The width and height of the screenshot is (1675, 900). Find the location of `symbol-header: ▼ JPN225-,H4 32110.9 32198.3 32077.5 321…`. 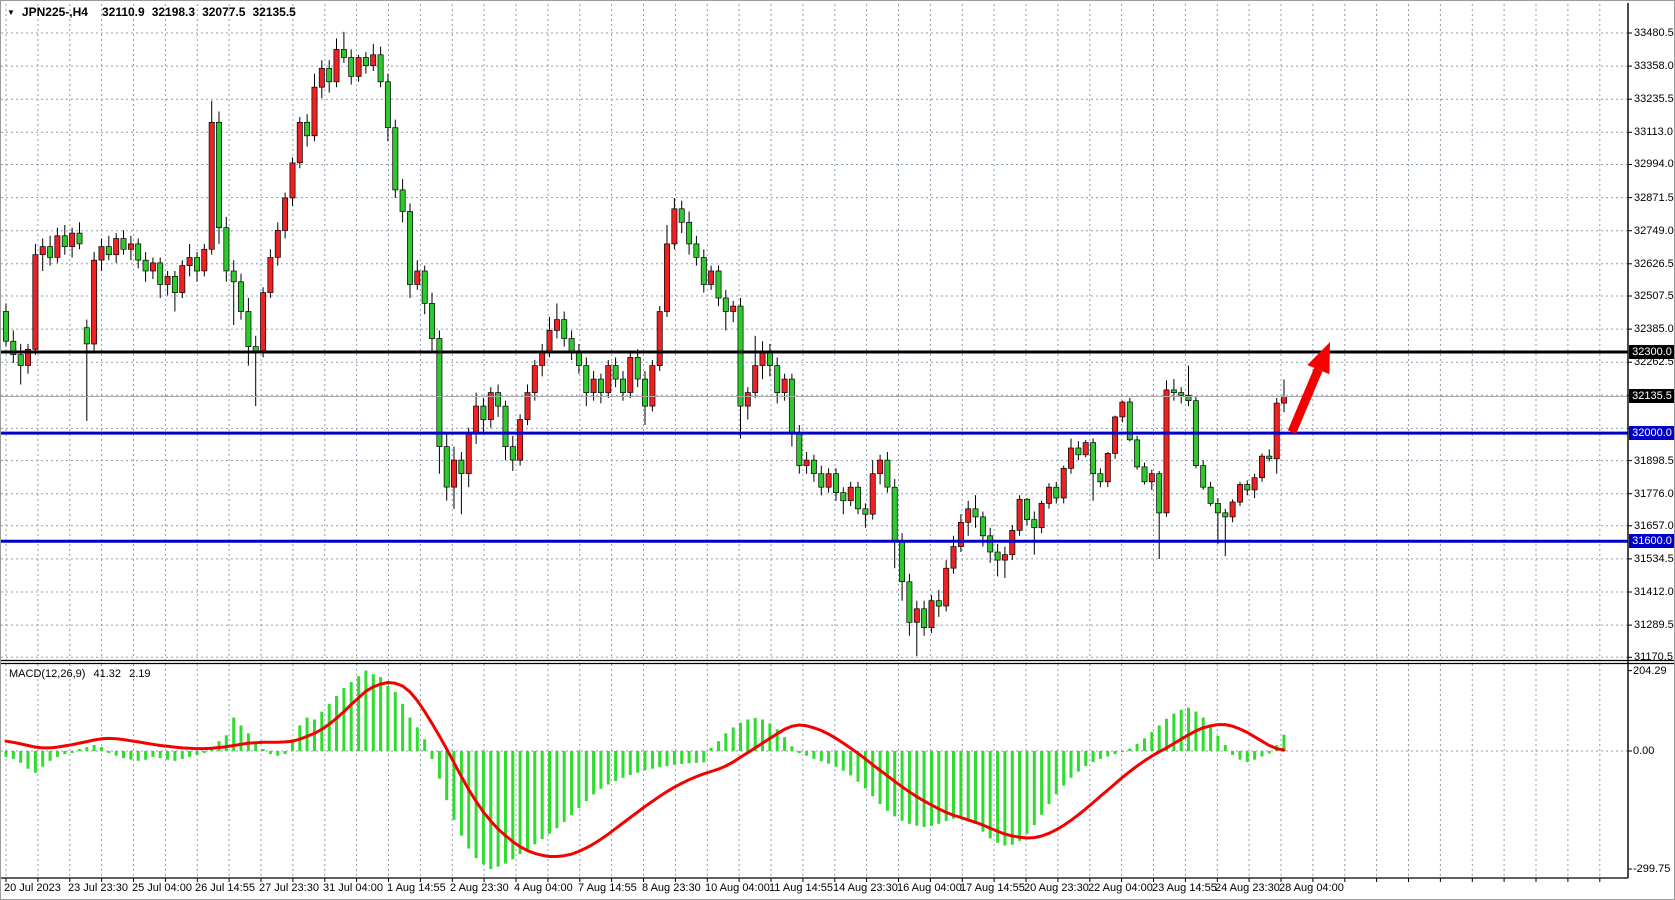

symbol-header: ▼ JPN225-,H4 32110.9 32198.3 32077.5 321… is located at coordinates (155, 12).